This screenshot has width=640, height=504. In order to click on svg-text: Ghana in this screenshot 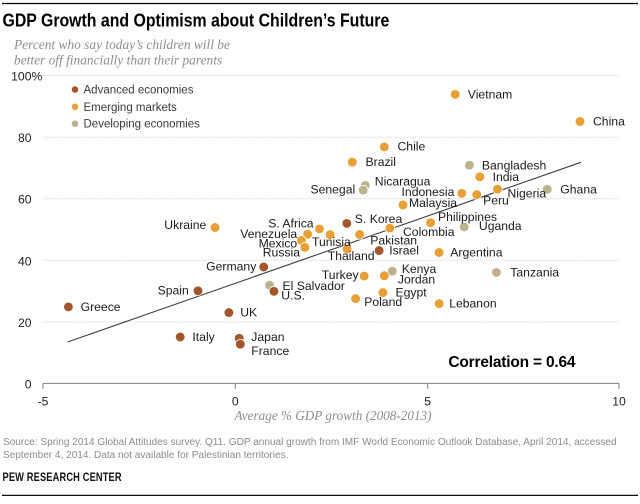, I will do `click(578, 190)`.